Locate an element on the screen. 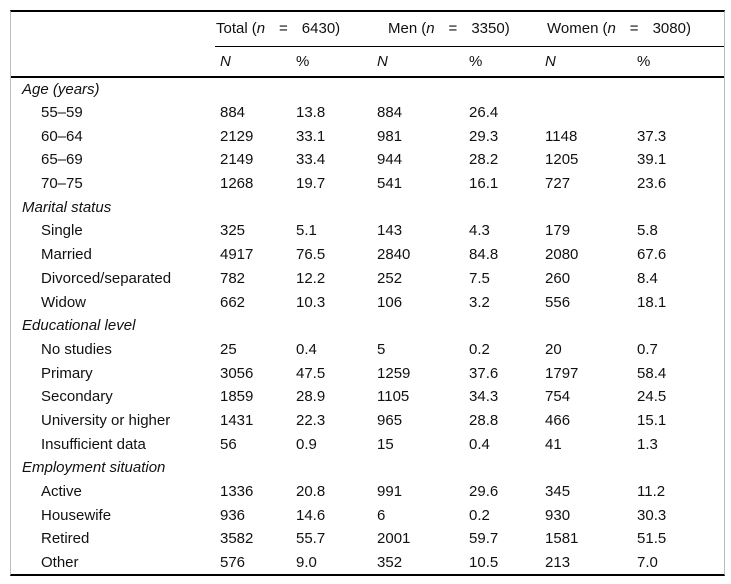 This screenshot has height=584, width=731. cell-men-pct: 28.8 is located at coordinates (484, 420).